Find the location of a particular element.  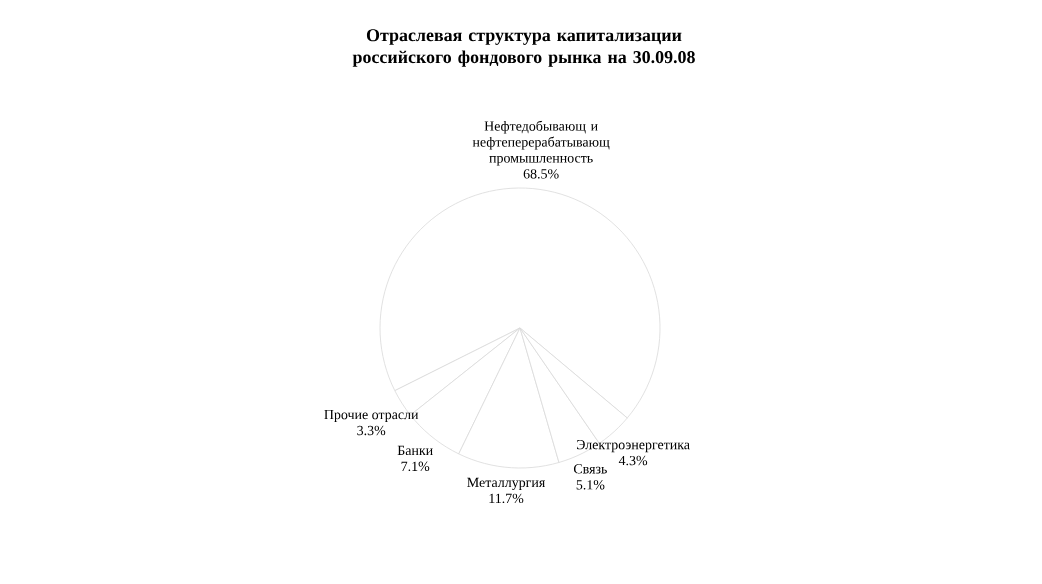

chart-title: Отраслевая структура капитализации российского фондового рынка на 30.09.08 is located at coordinates (523, 48).